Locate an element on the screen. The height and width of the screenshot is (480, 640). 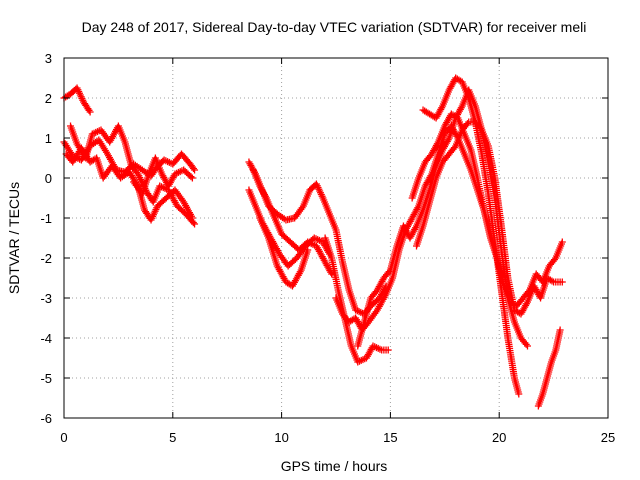
series-arc-p is located at coordinates (549, 368).